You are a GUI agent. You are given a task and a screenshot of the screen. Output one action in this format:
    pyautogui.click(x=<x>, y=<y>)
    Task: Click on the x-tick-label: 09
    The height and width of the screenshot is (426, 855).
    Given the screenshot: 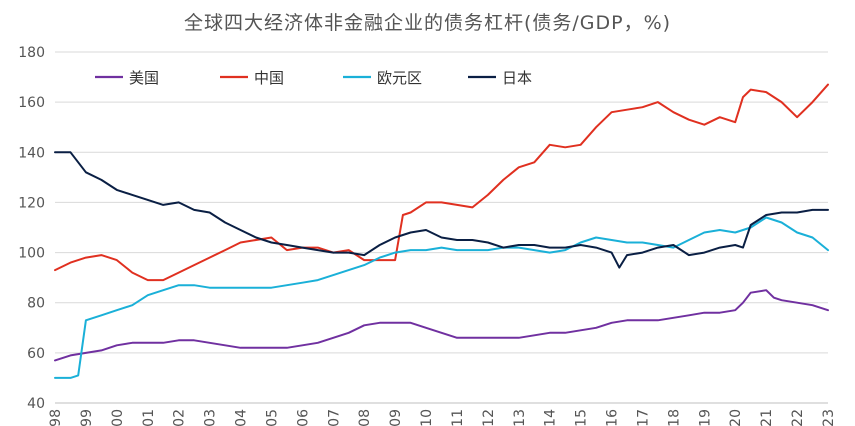 What is the action you would take?
    pyautogui.click(x=396, y=417)
    